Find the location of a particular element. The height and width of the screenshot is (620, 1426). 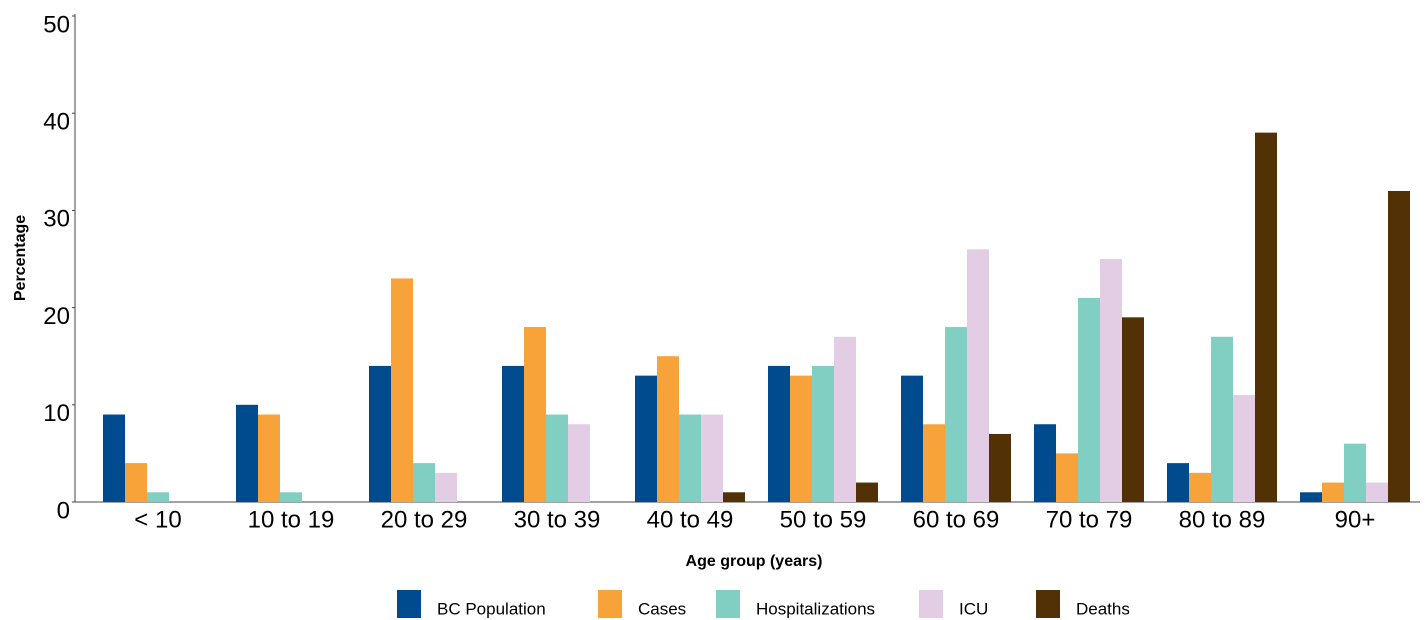

y-tick-label: 40 is located at coordinates (56, 122).